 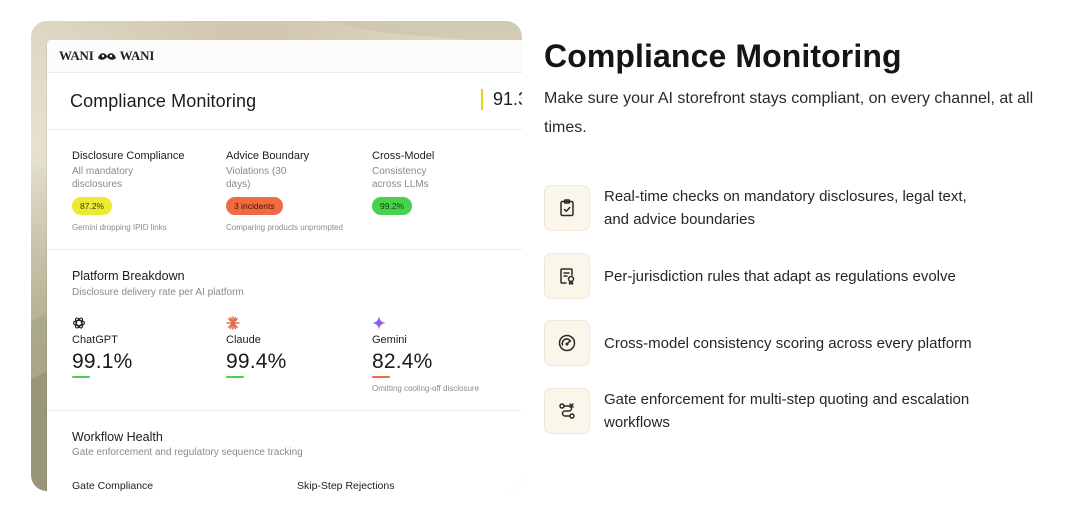 I want to click on platform-value: 99.1%, so click(x=102, y=361).